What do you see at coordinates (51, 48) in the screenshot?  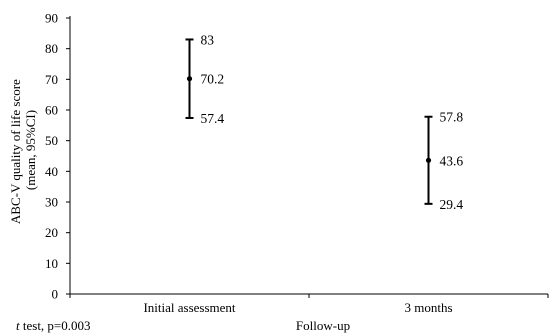 I see `y-tick-label: 80` at bounding box center [51, 48].